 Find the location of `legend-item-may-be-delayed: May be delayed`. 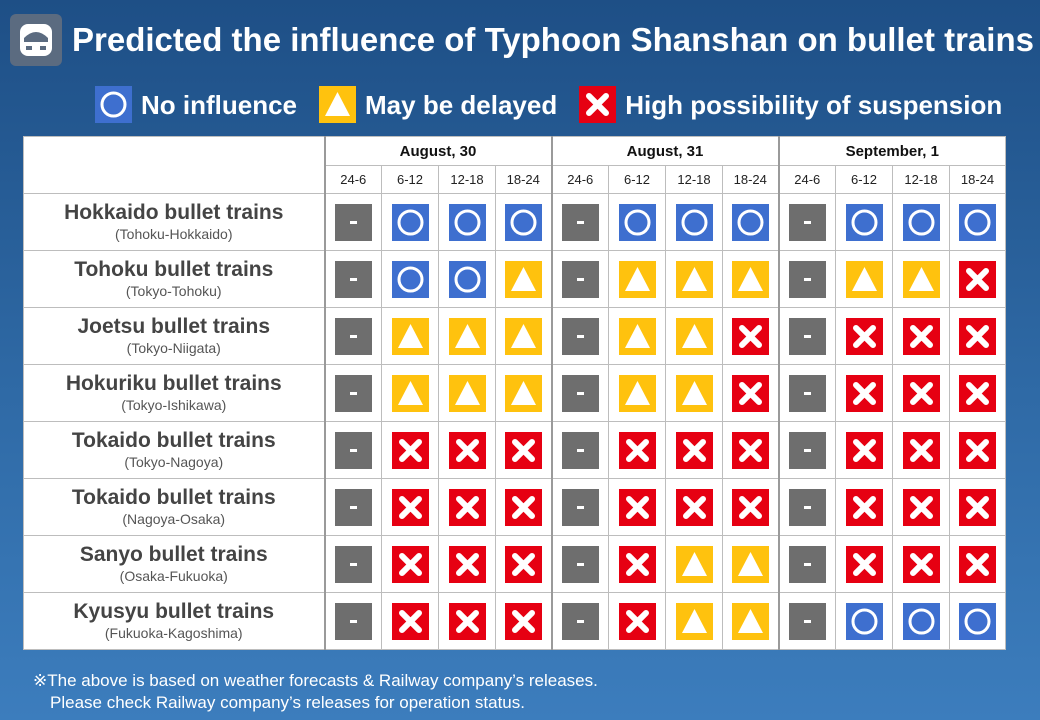

legend-item-may-be-delayed: May be delayed is located at coordinates (438, 105).